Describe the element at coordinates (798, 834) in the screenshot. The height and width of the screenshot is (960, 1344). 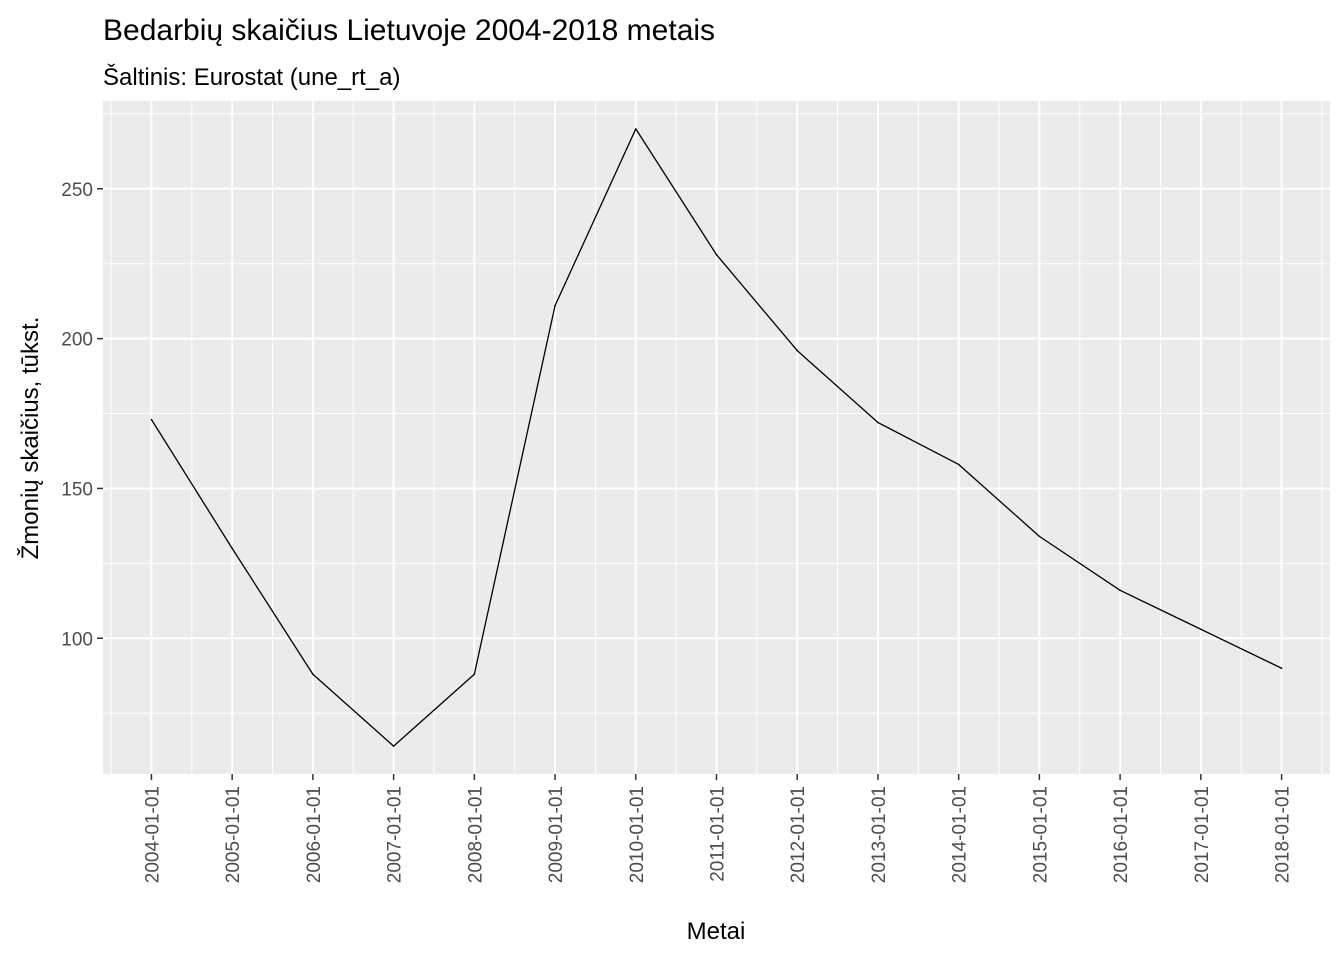
I see `x-tick-label: 2012-01-01` at that location.